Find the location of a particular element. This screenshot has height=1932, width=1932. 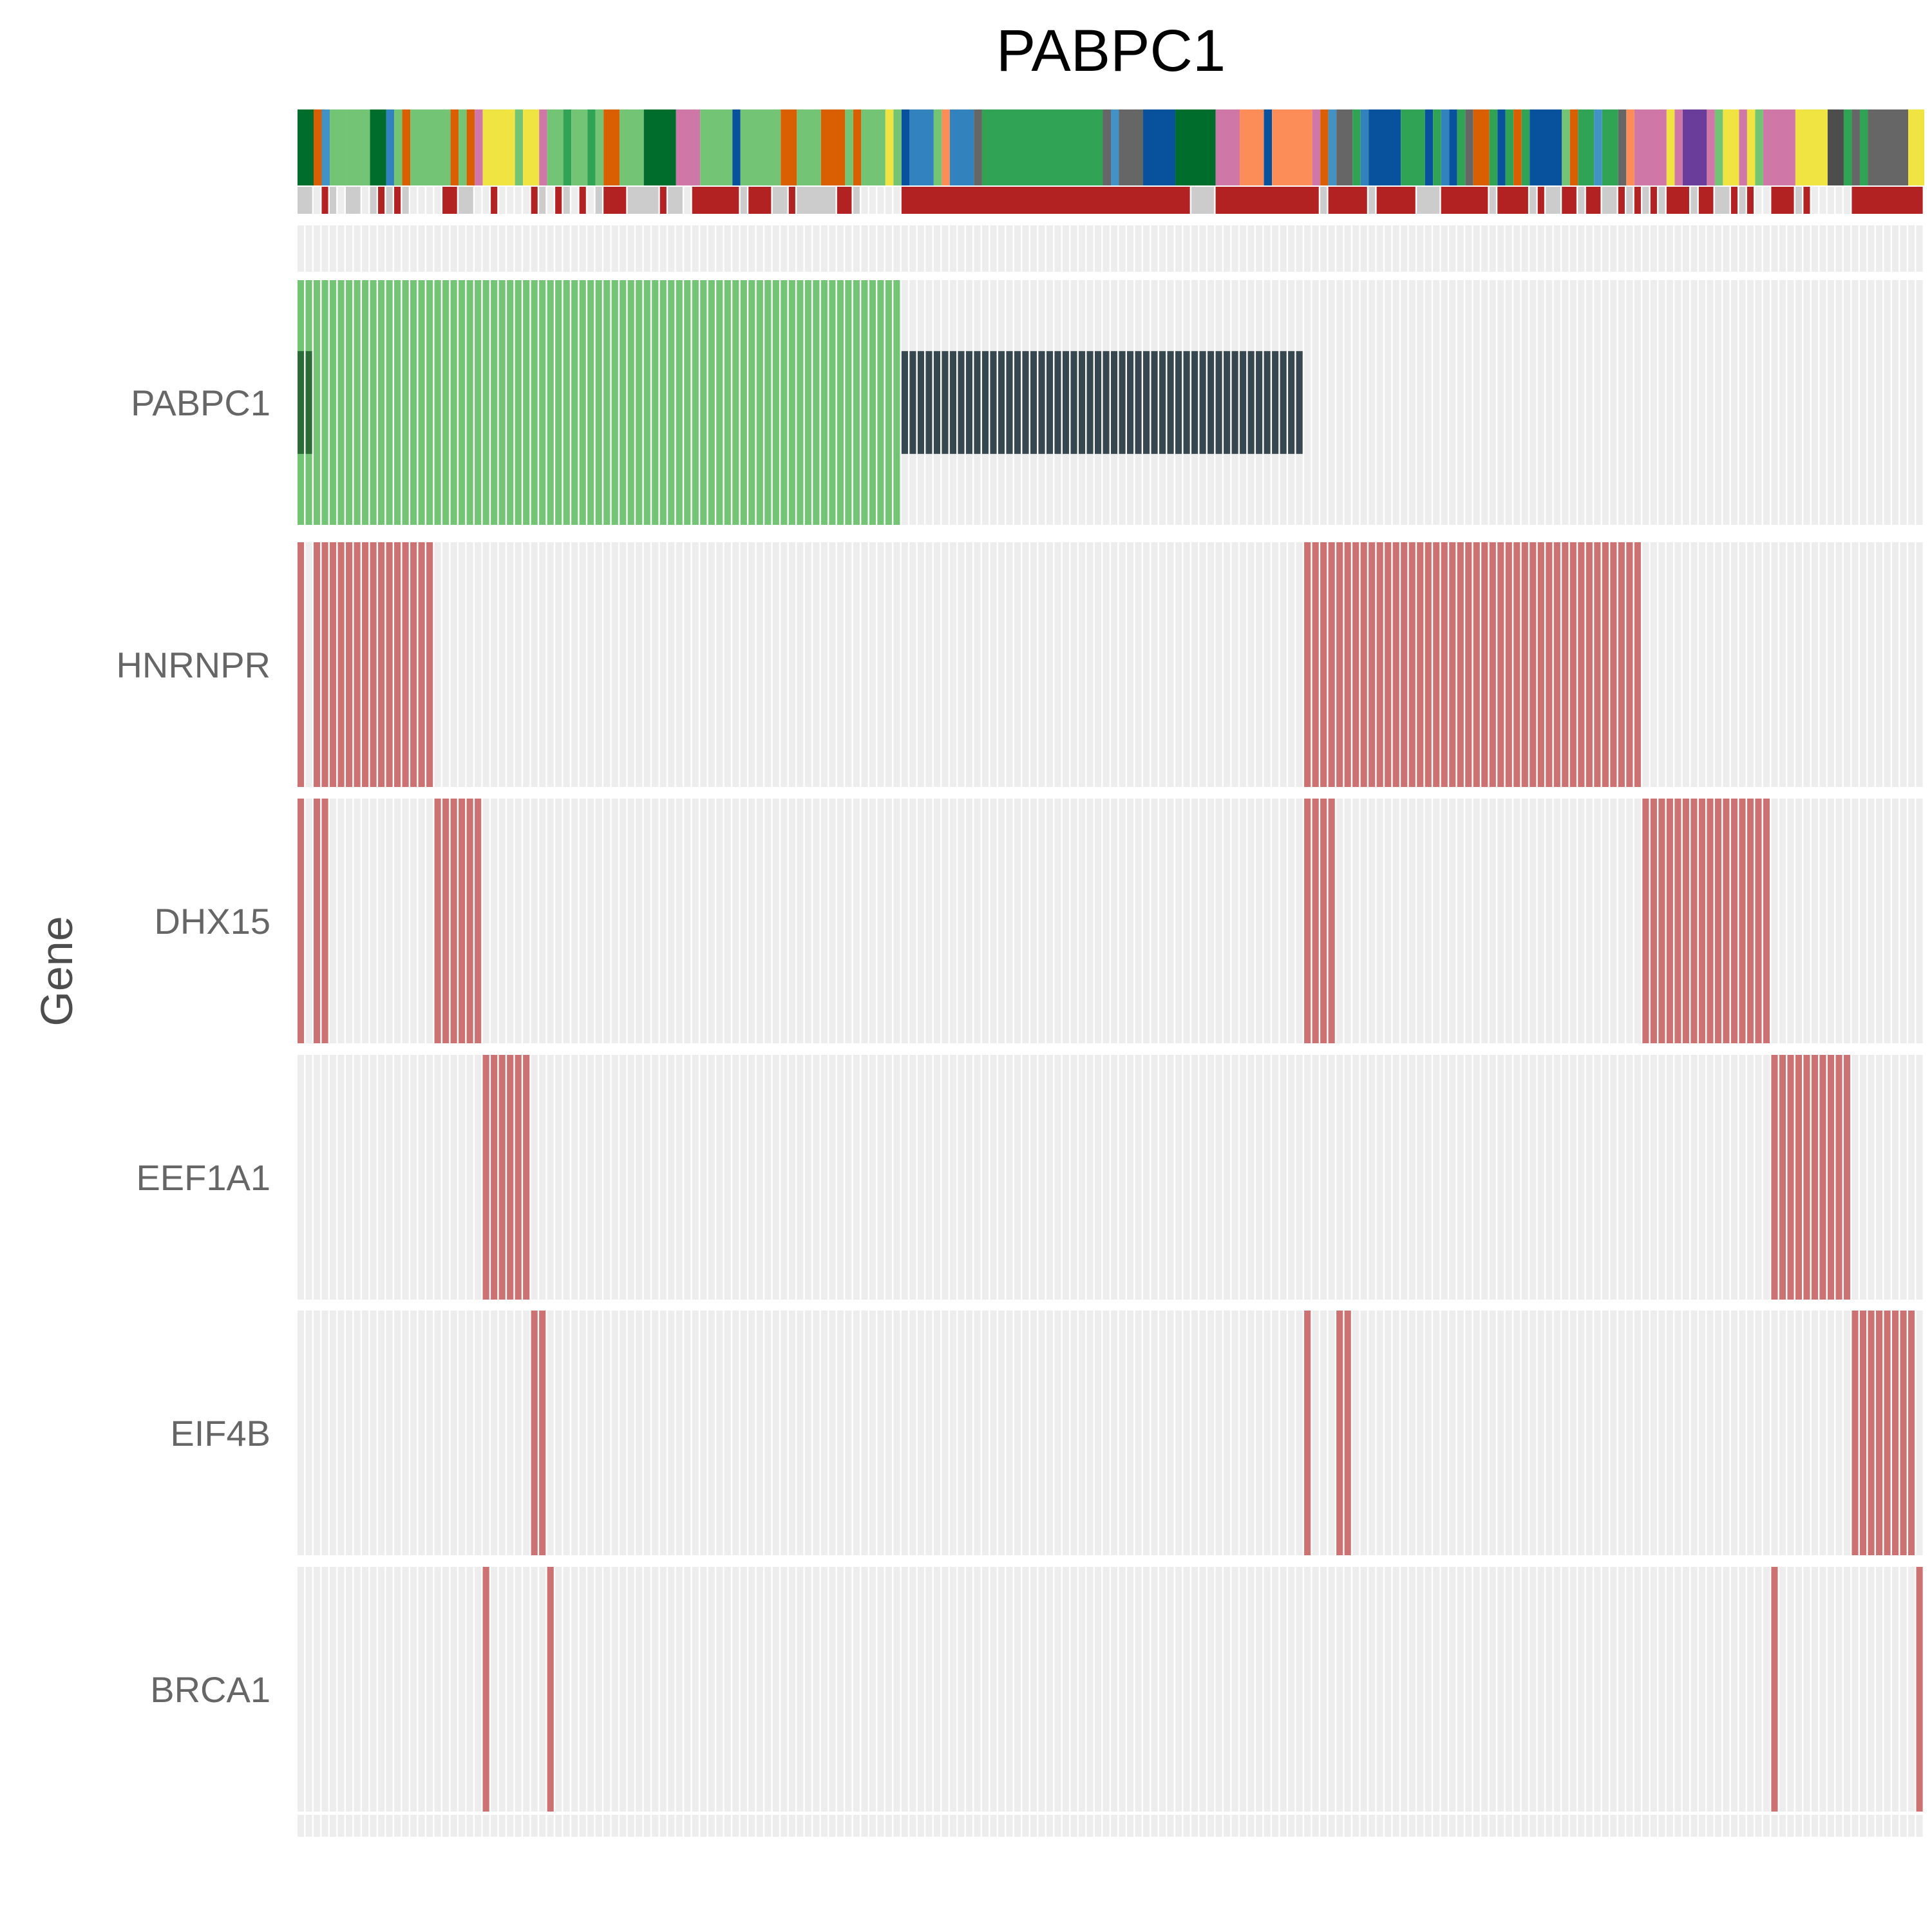

gene-label-eef1a1: EEF1A1 is located at coordinates (203, 1177).